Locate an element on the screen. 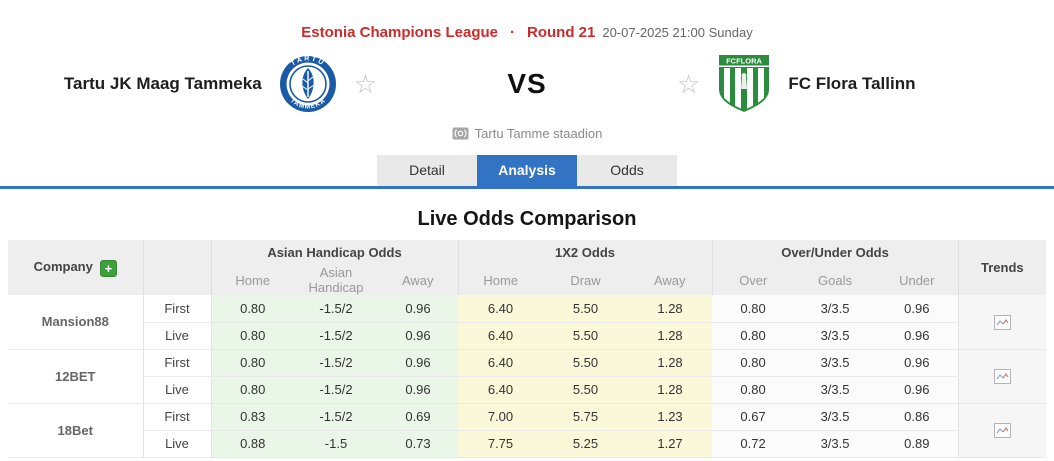 The height and width of the screenshot is (461, 1054). company-header-label: Company is located at coordinates (63, 266).